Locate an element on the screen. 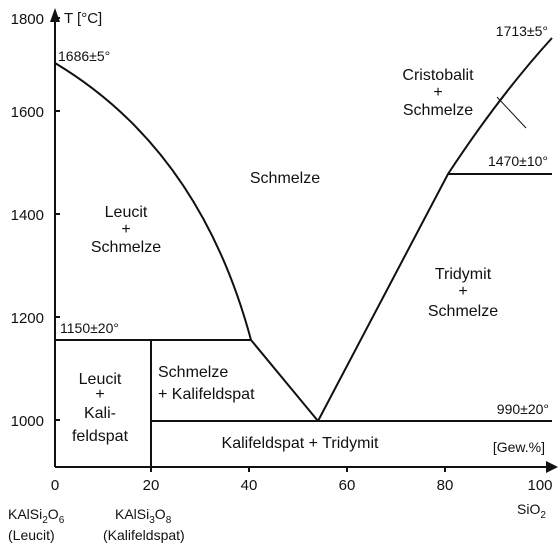  name-leucit: (Leucit) is located at coordinates (31, 535).